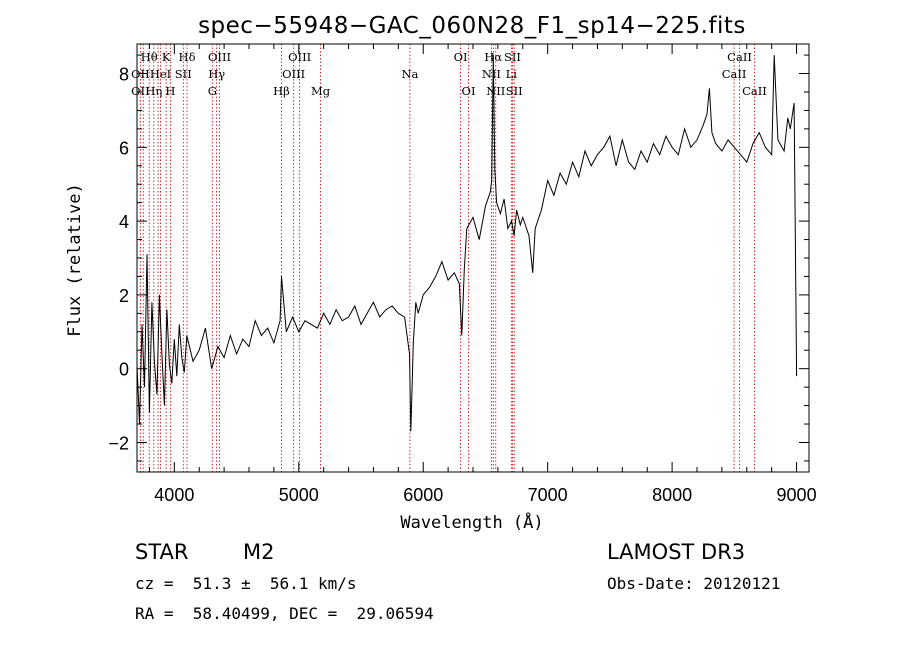  I want to click on coordinates: RA = 58.40499, DEC = 29.06594, so click(284, 613).